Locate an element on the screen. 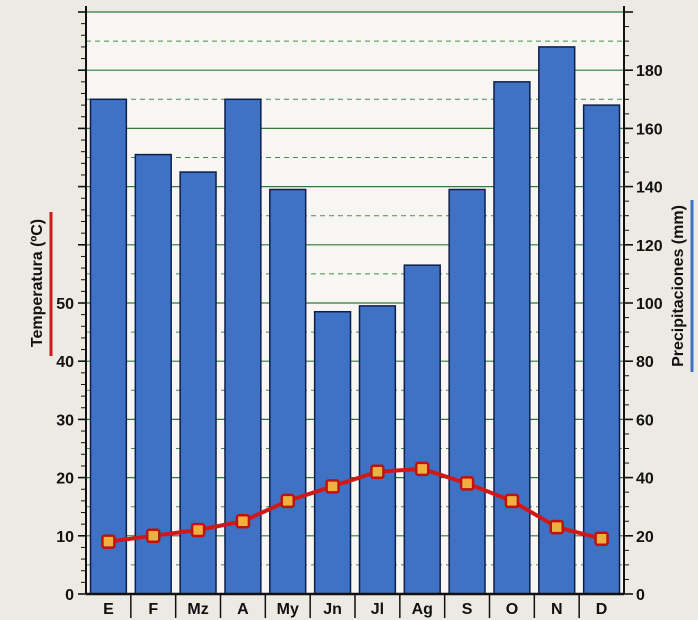  right-tick-label: 120 is located at coordinates (649, 246).